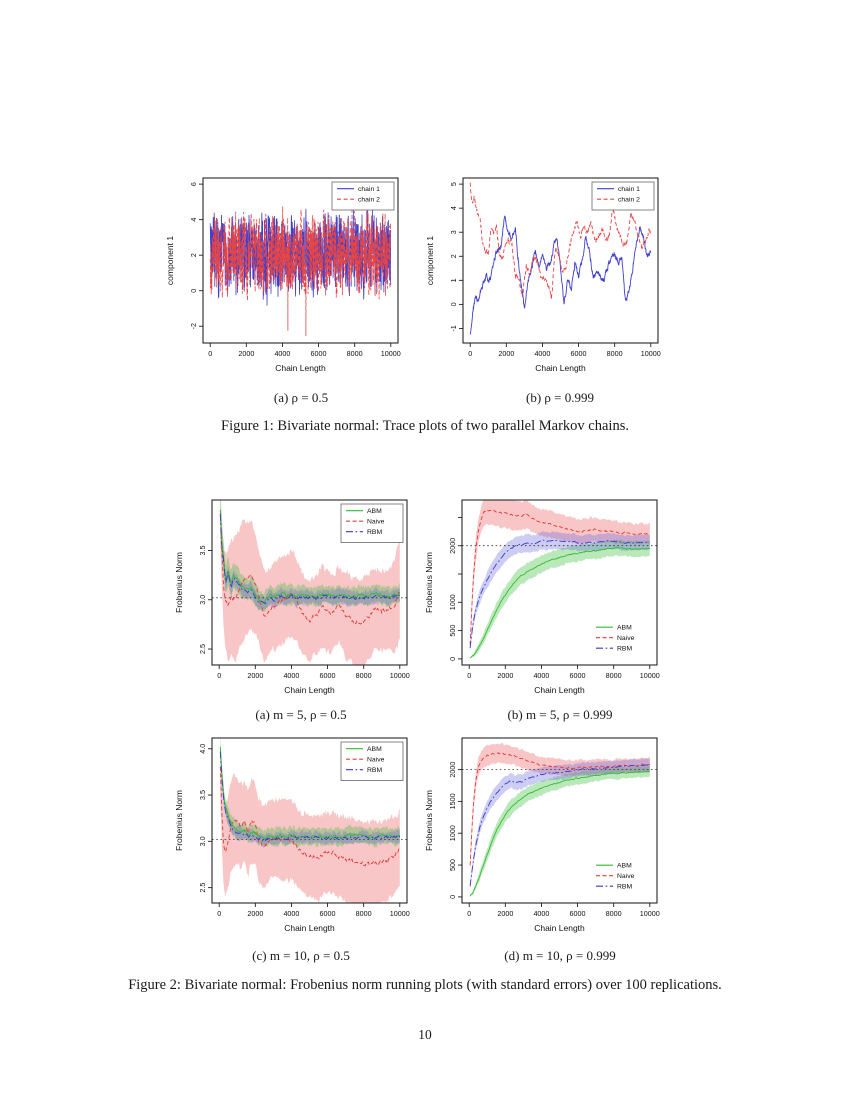 The image size is (850, 1100). I want to click on fig2a-subcaption: (a) m = 5, ρ = 0.5, so click(301, 714).